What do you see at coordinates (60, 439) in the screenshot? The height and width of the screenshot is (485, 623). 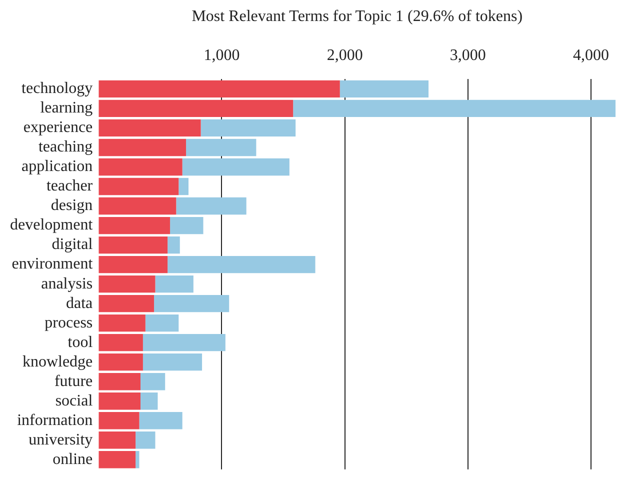 I see `y-tick-label: university` at bounding box center [60, 439].